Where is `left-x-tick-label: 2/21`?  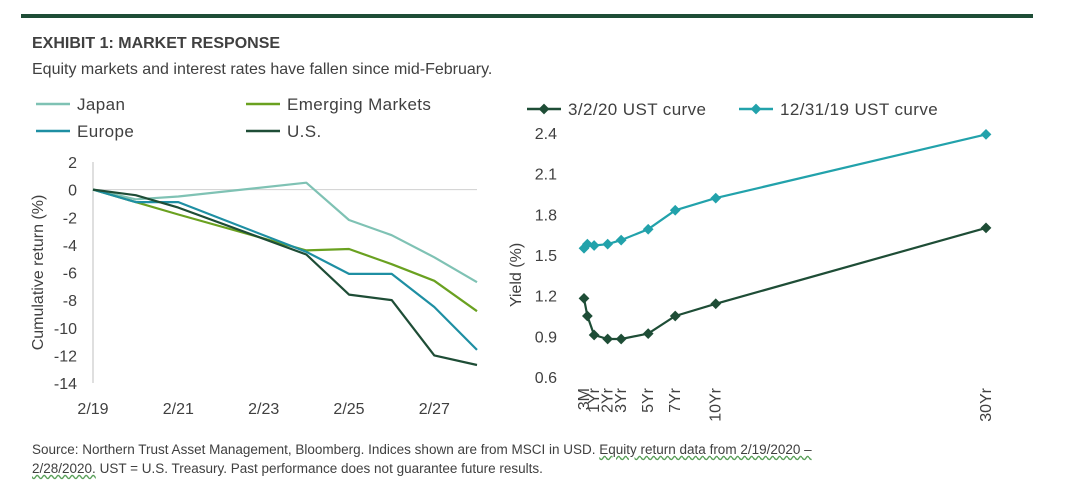 left-x-tick-label: 2/21 is located at coordinates (178, 409).